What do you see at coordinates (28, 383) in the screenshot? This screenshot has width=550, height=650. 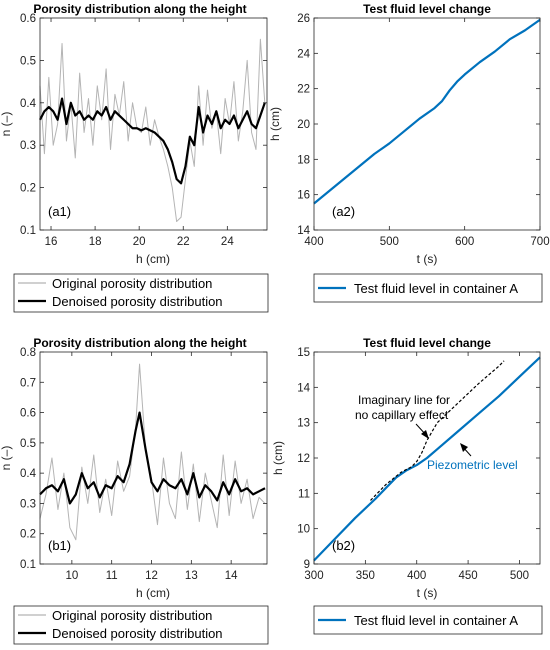 I see `y-tick-label: 0.7` at bounding box center [28, 383].